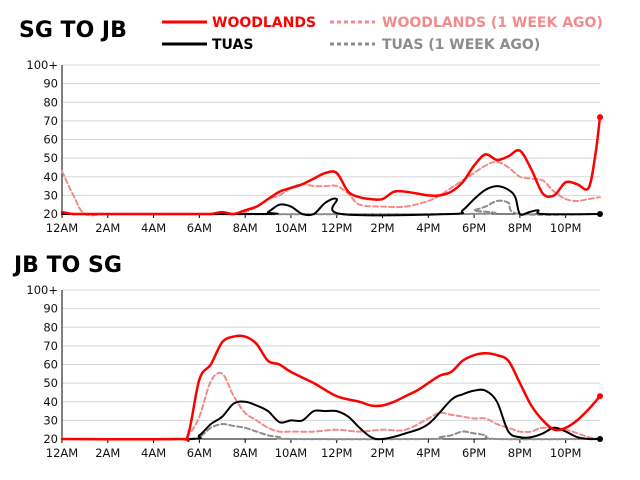 Image resolution: width=640 pixels, height=480 pixels. I want to click on legend-label-woodlands: WOODLANDS, so click(264, 23).